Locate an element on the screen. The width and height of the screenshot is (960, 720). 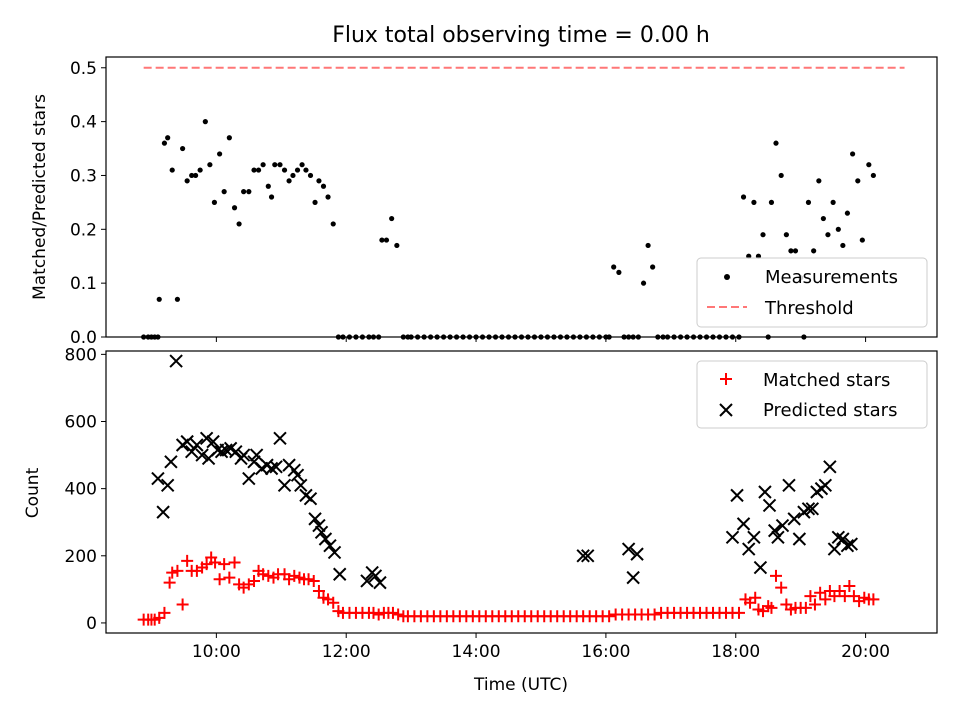
bottom-x-ticks: 10:00 12:00 14:00 16:00 18:00 20:00 is located at coordinates (541, 647).